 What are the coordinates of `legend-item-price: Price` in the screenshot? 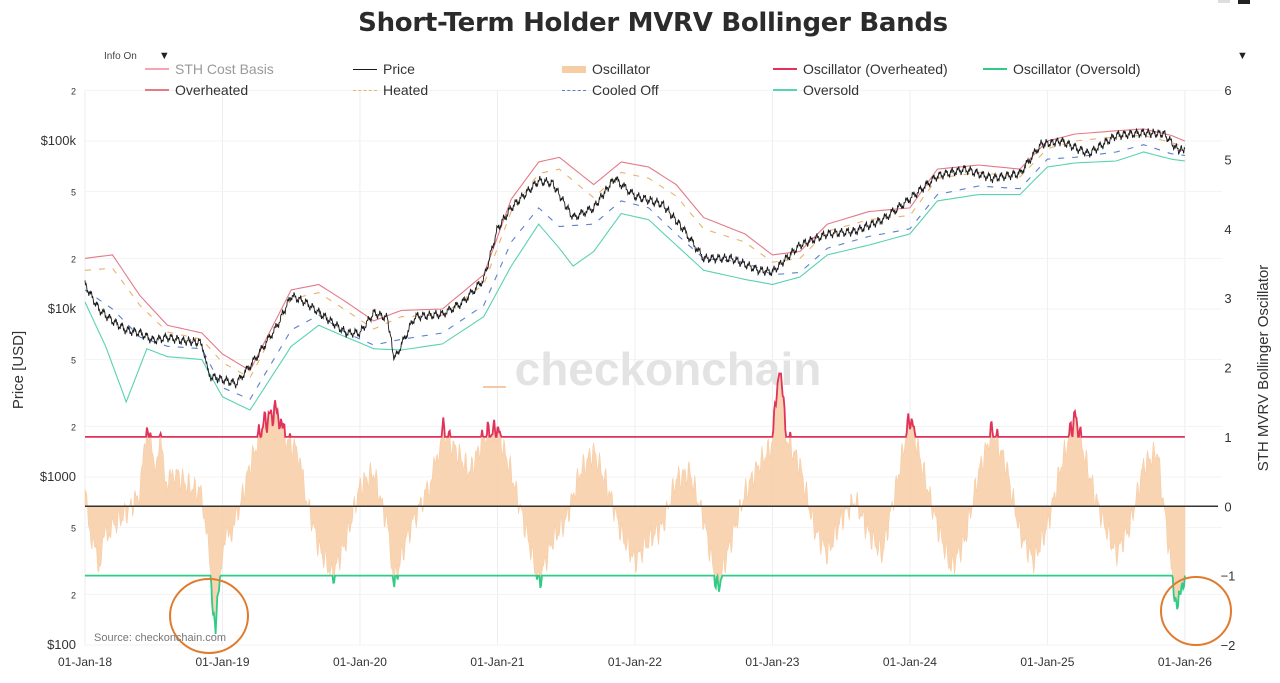 It's located at (384, 69).